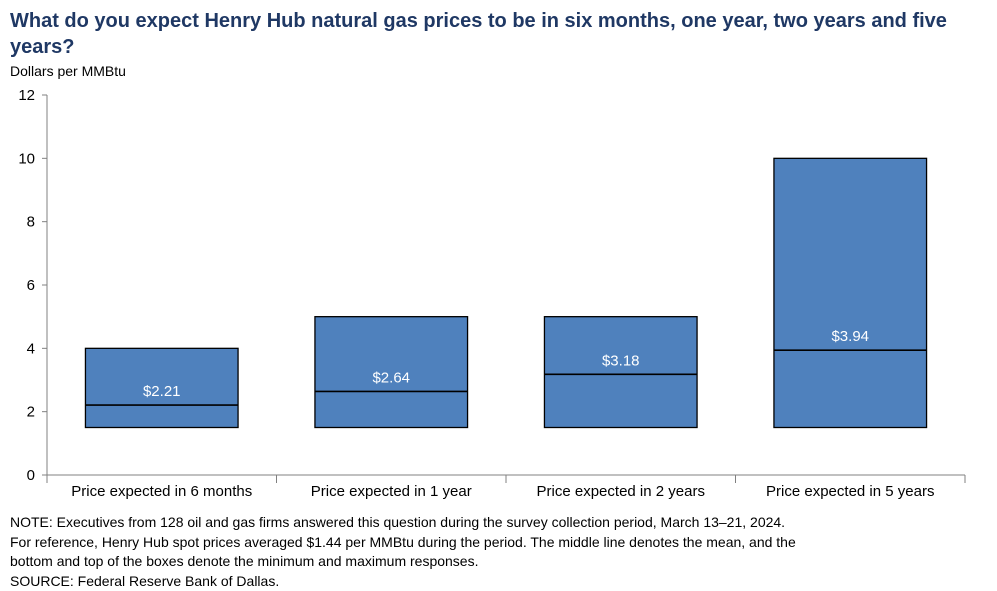  I want to click on y-tick-label: 4, so click(31, 348).